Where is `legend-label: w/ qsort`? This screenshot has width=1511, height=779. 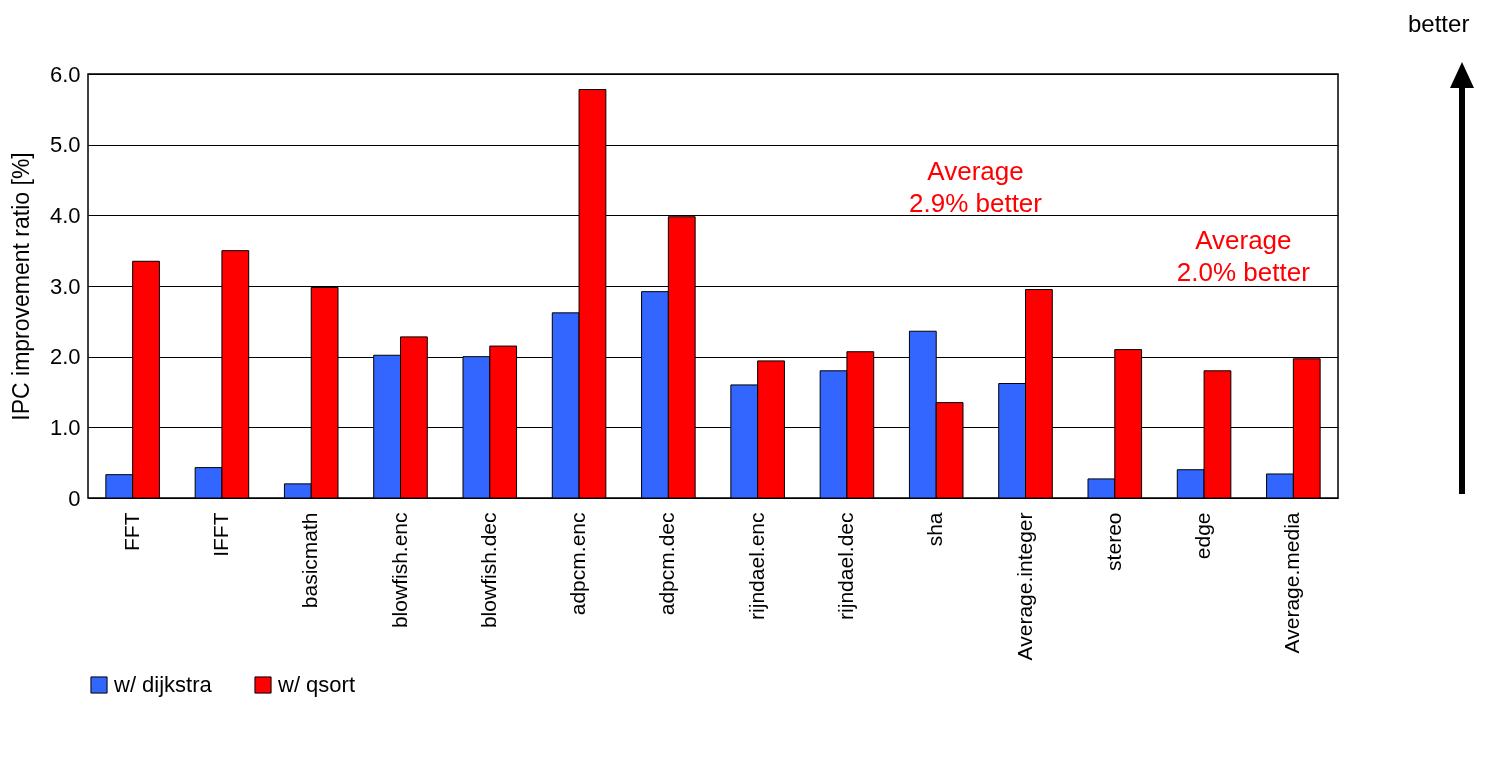 legend-label: w/ qsort is located at coordinates (316, 684).